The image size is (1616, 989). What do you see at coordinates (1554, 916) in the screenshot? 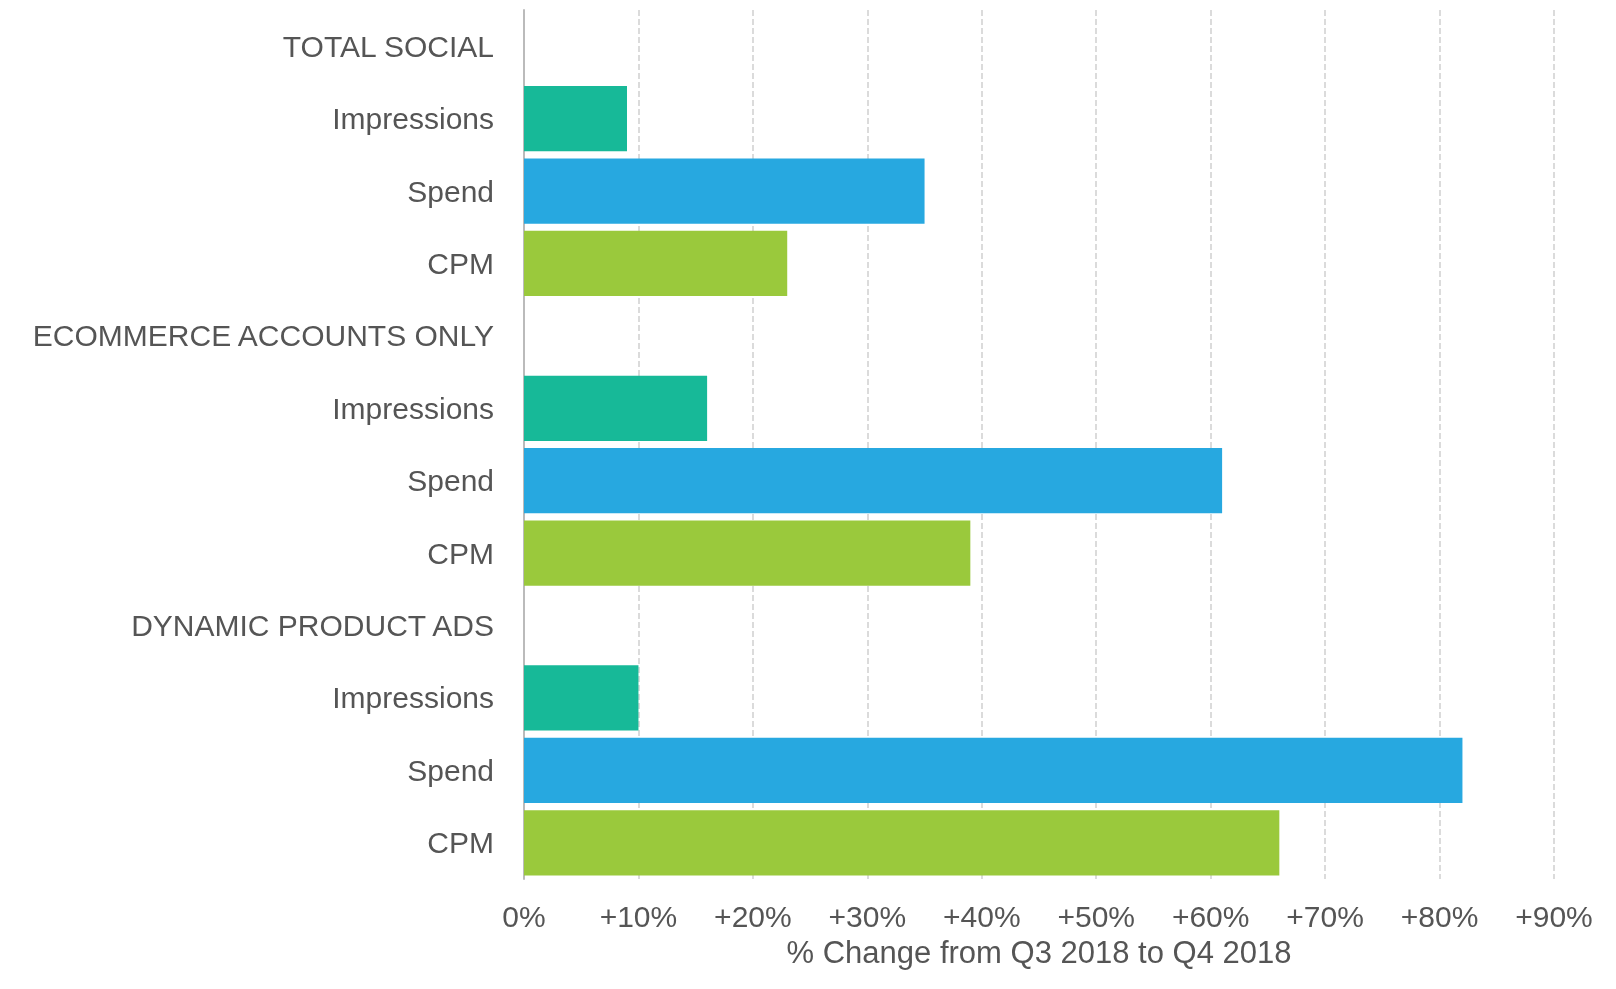
I see `x-tick-label: +90%` at bounding box center [1554, 916].